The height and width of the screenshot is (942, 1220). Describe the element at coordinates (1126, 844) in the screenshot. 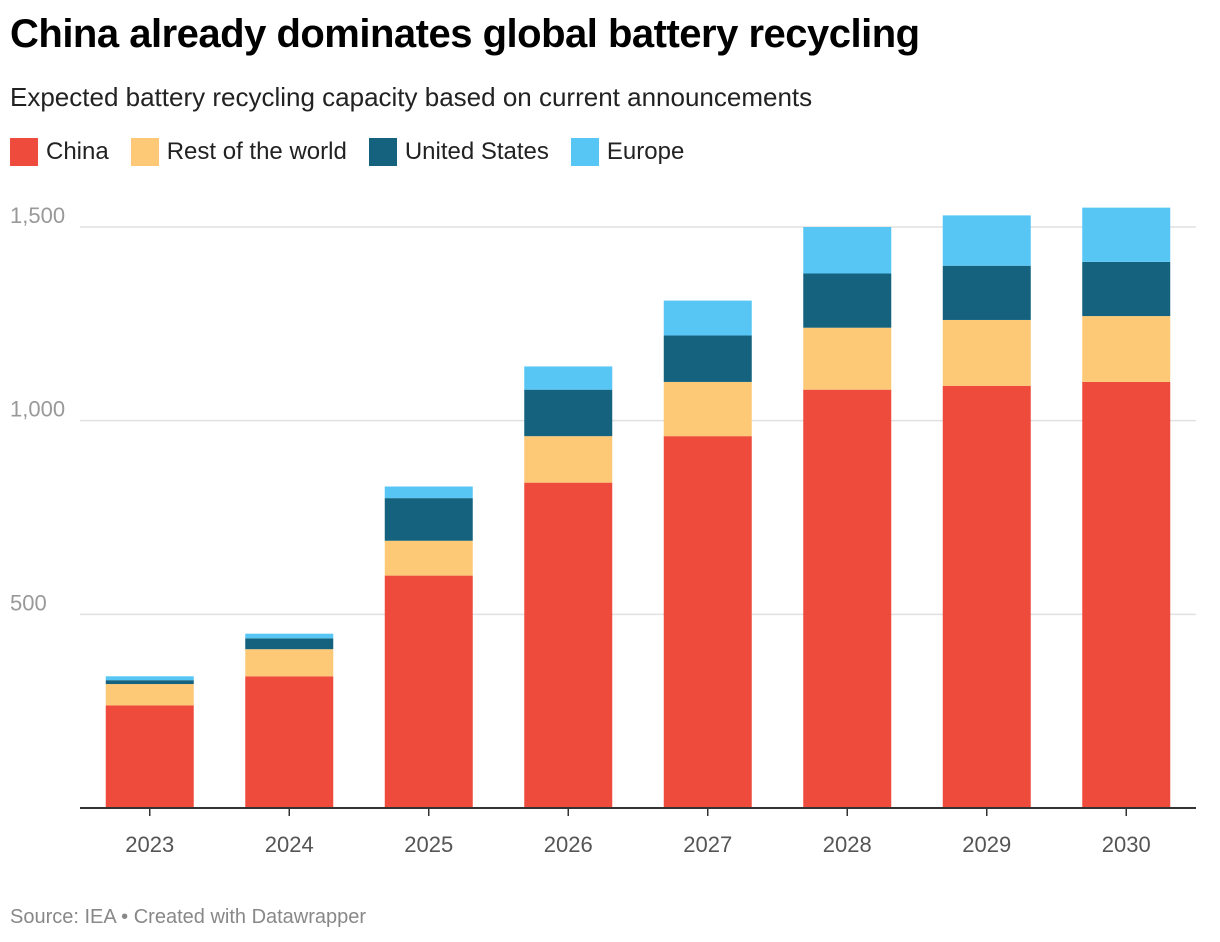

I see `x-tick-label: 2030` at that location.